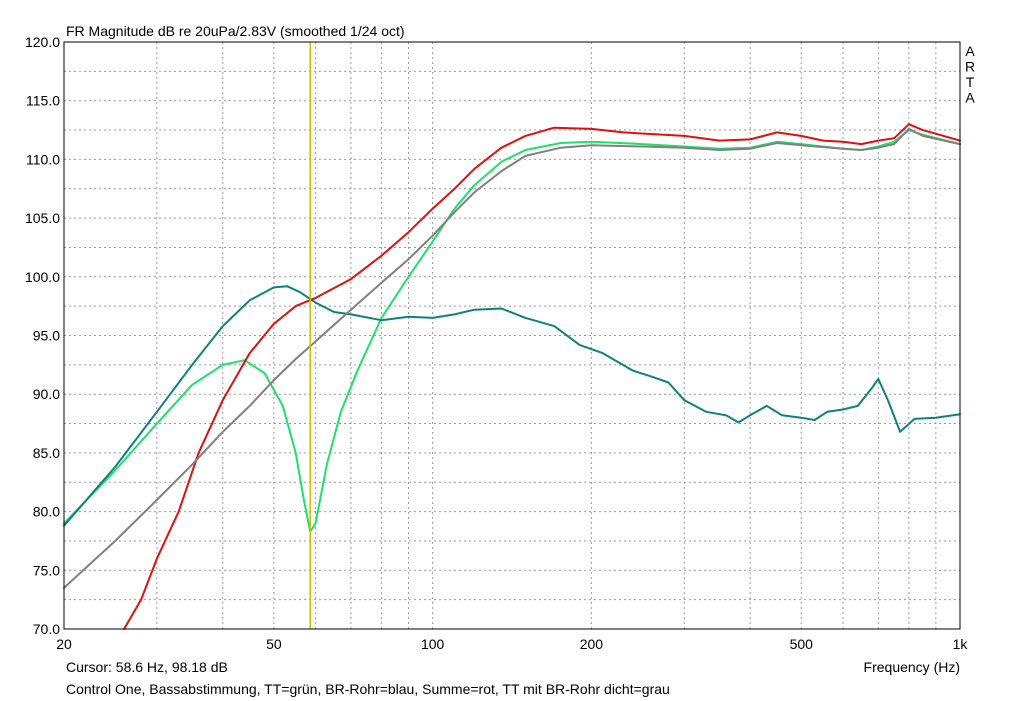  What do you see at coordinates (274, 644) in the screenshot?
I see `x-tick-label: 50` at bounding box center [274, 644].